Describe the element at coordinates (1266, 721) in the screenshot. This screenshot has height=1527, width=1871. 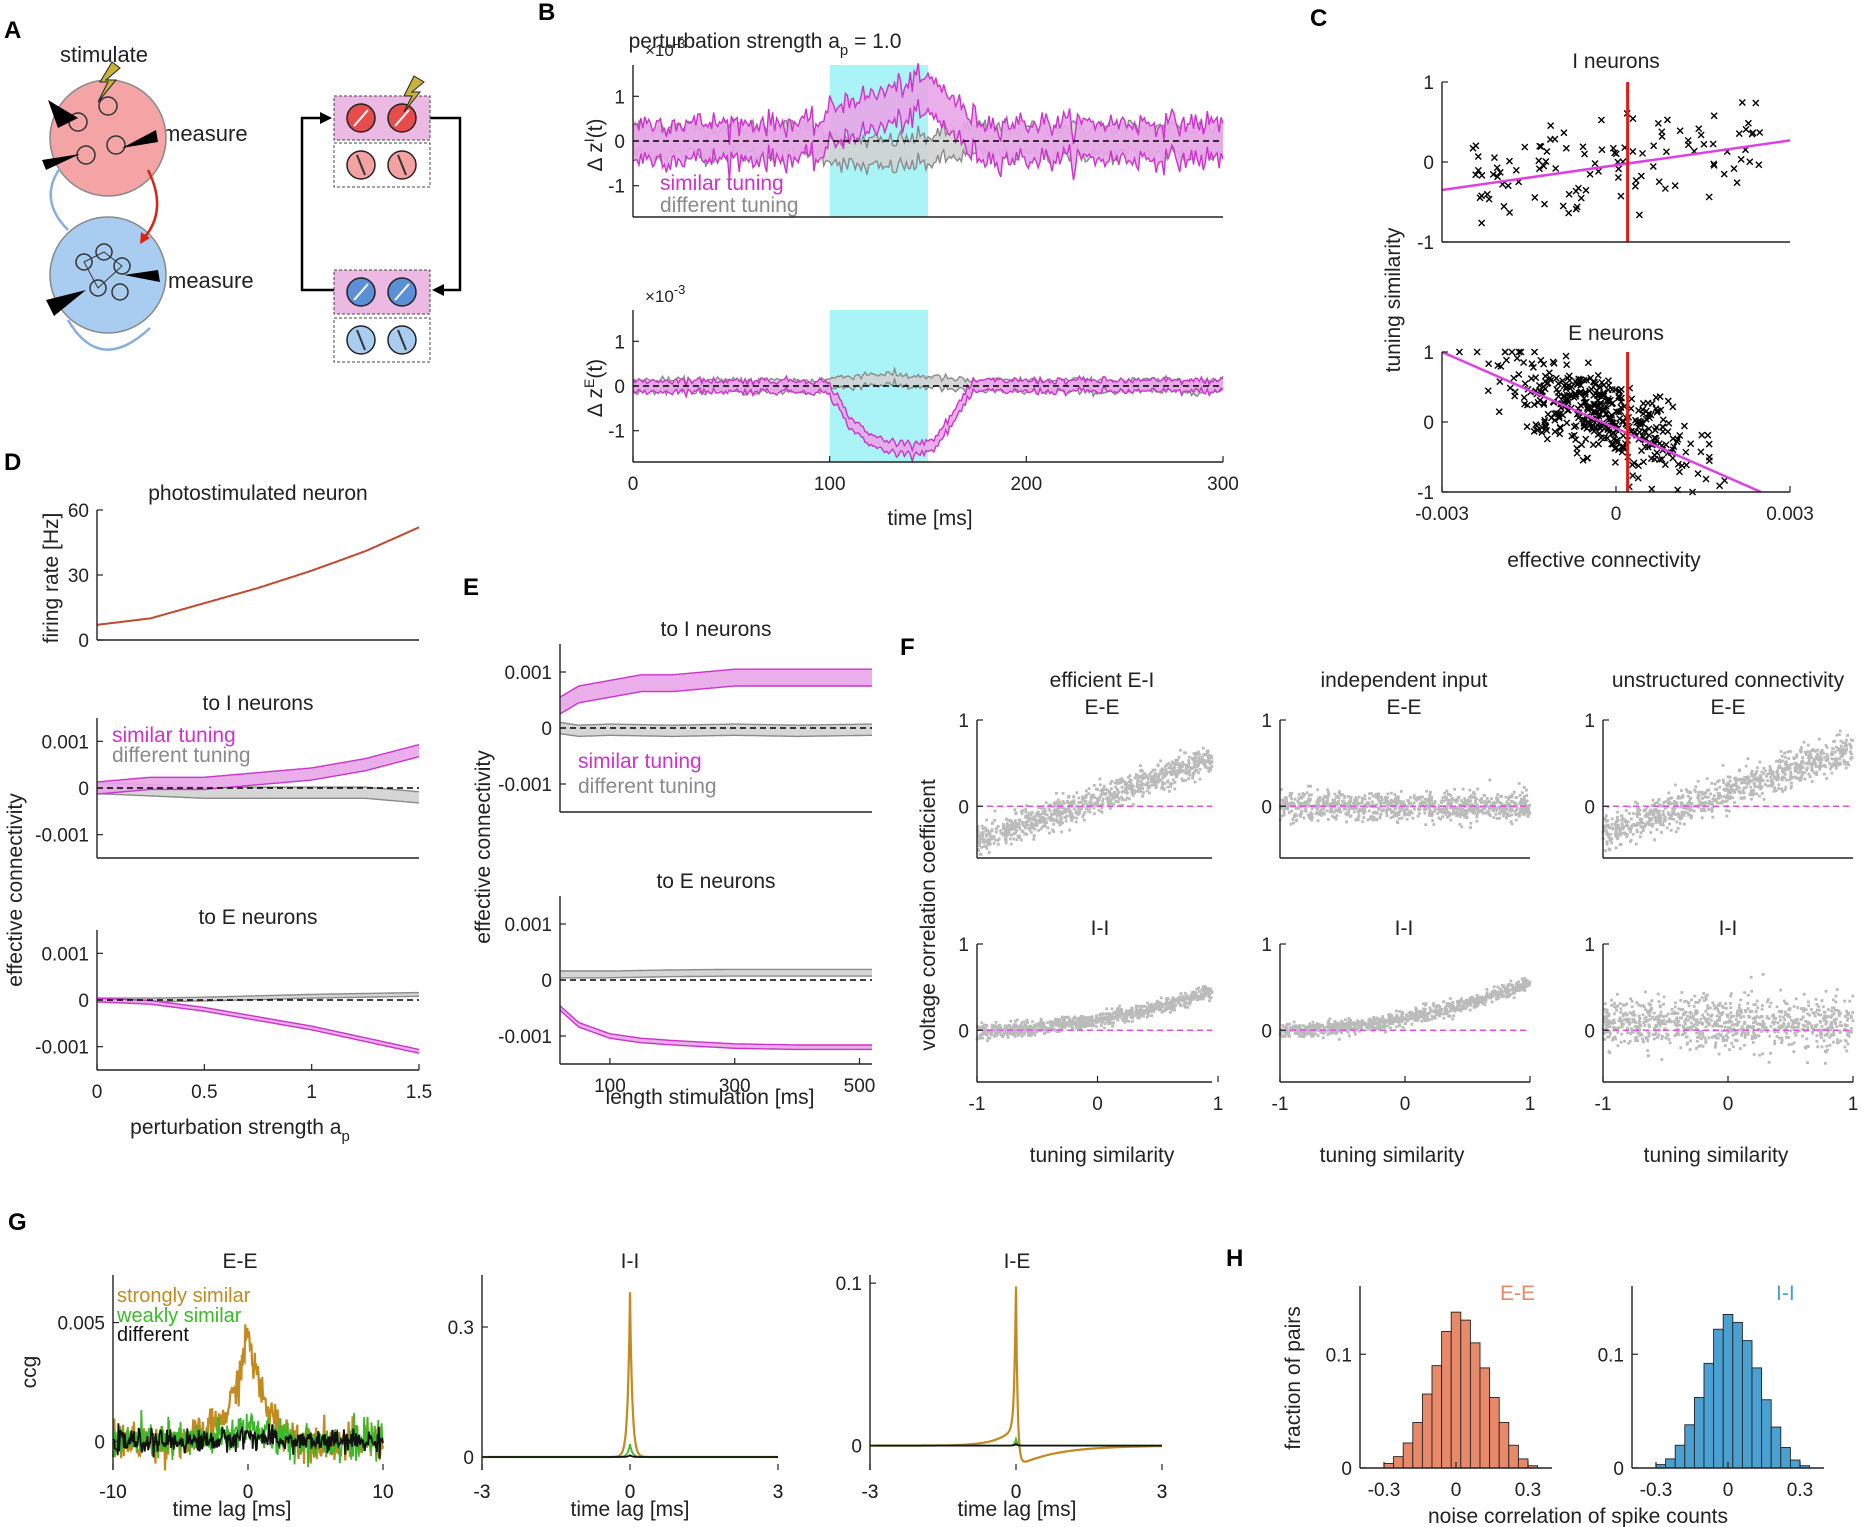
I see `F-ee-2-ytick-label: 1` at that location.